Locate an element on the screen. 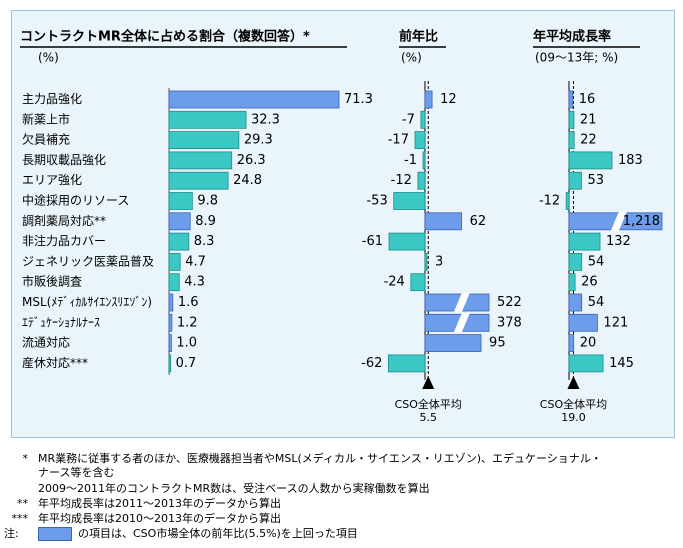 Image resolution: width=683 pixels, height=548 pixels. category-label: 非注力品カバー is located at coordinates (64, 240).